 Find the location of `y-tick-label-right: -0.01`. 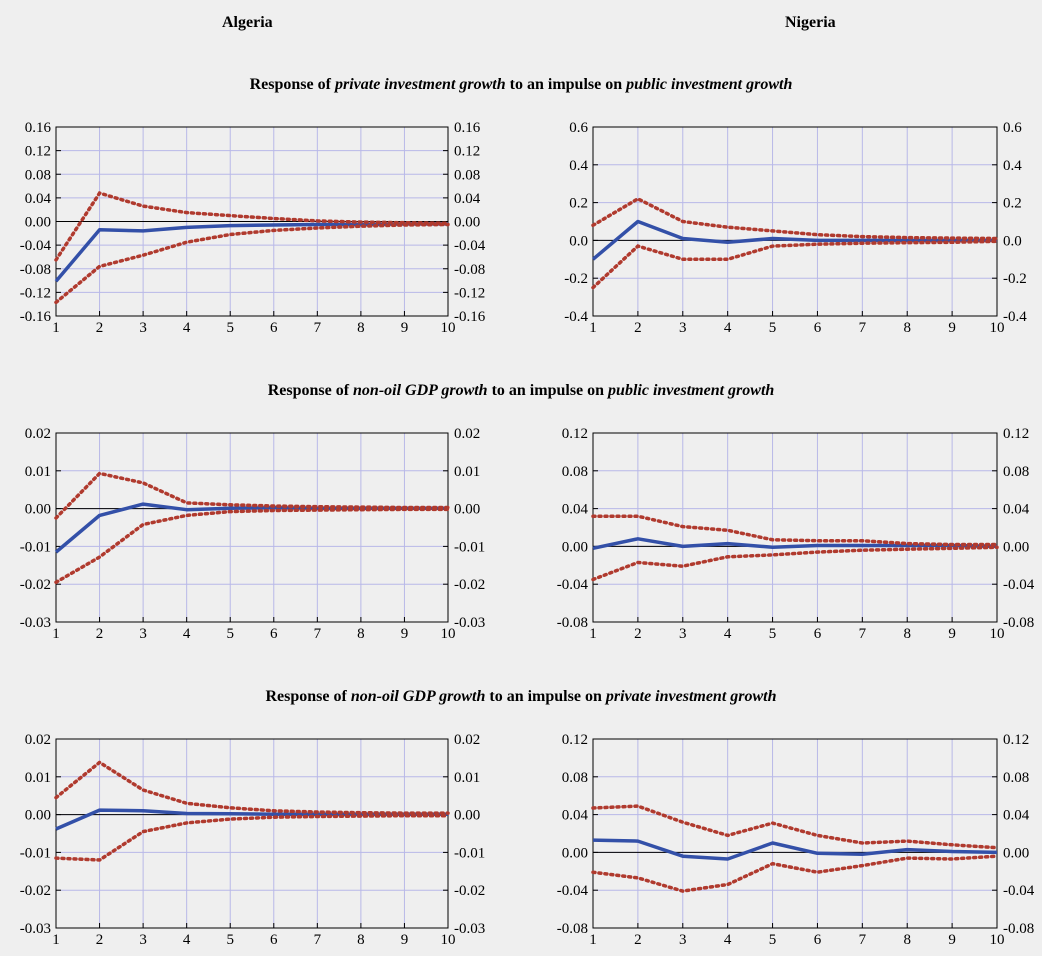

y-tick-label-right: -0.01 is located at coordinates (469, 853).